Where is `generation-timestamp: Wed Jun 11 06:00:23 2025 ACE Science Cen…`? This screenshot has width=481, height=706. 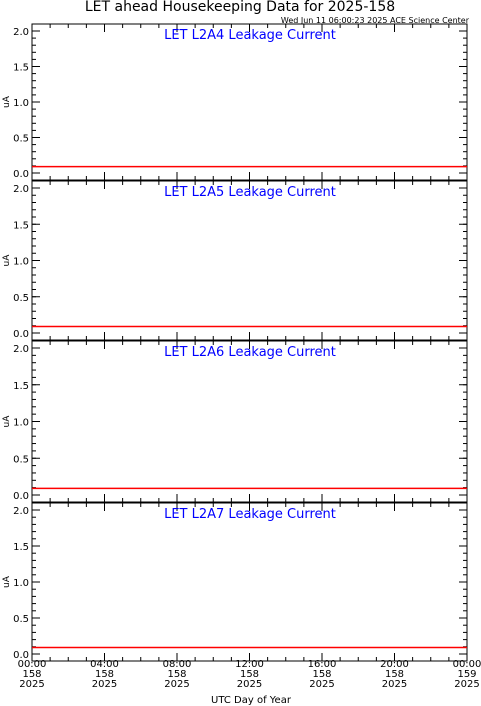
generation-timestamp: Wed Jun 11 06:00:23 2025 ACE Science Cen… is located at coordinates (375, 20).